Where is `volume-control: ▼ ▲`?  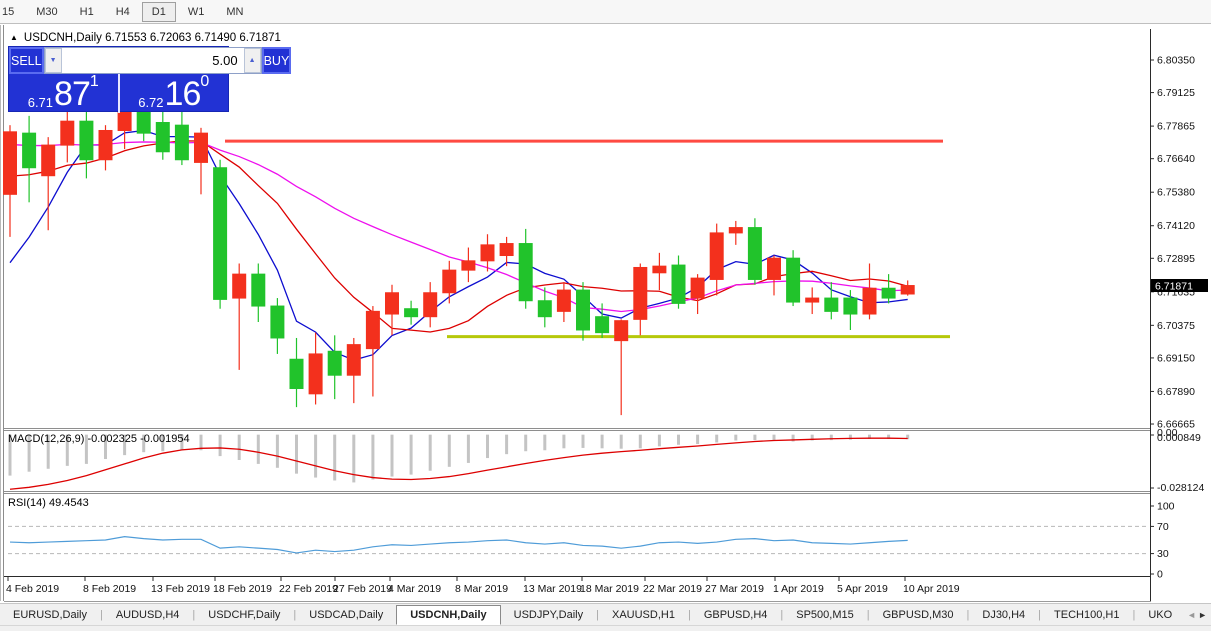
volume-control: ▼ ▲ is located at coordinates (152, 60).